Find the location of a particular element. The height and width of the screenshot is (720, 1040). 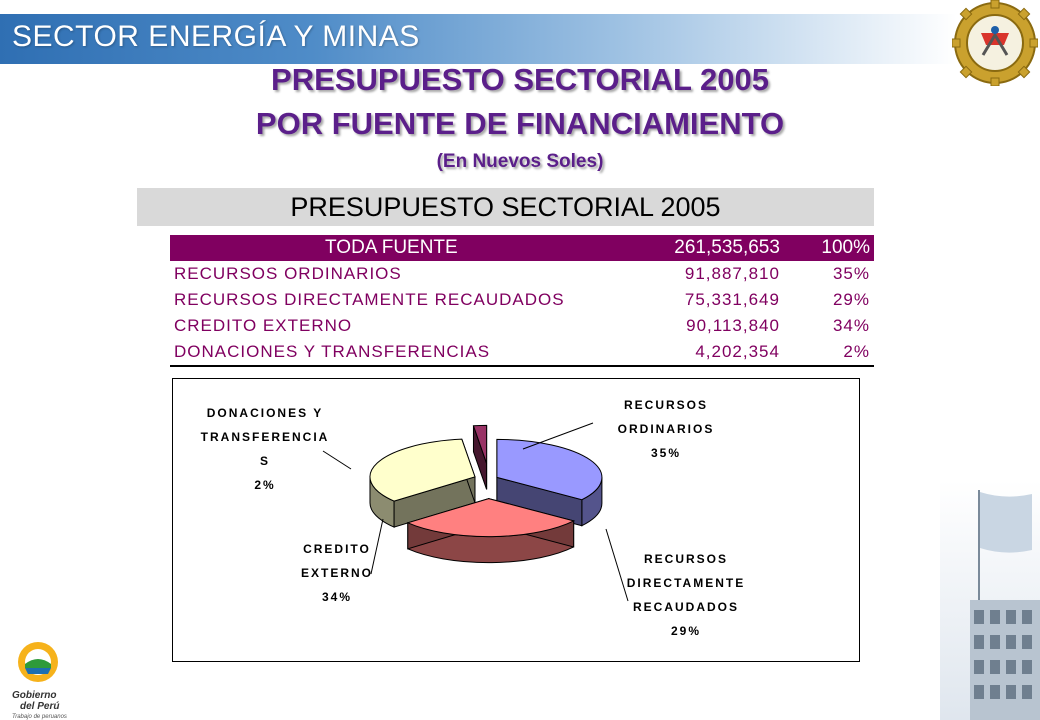

pie-label-line: DONACIONES Y is located at coordinates (265, 413).